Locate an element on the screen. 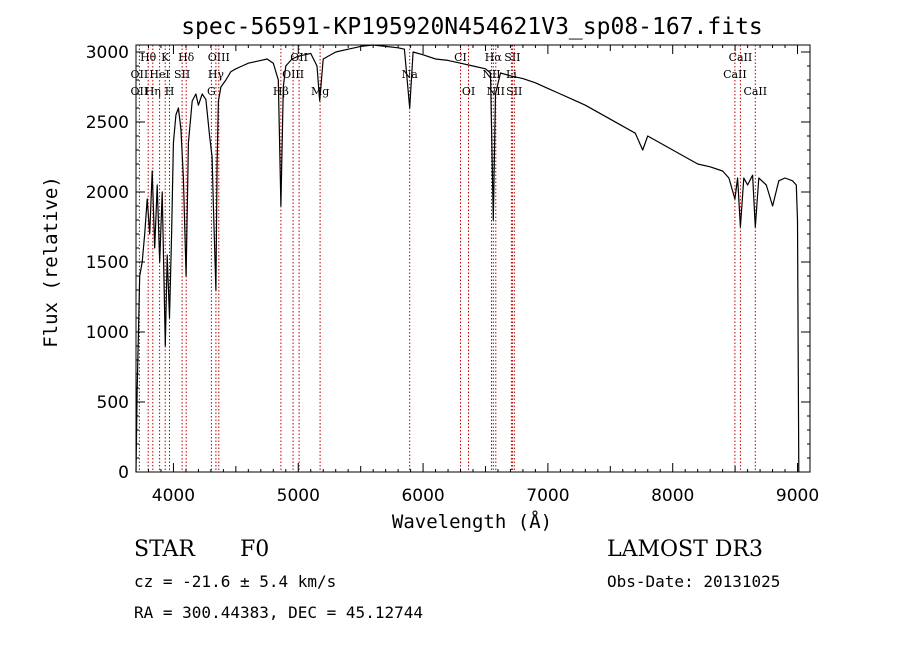  object-class: STAR is located at coordinates (164, 549).